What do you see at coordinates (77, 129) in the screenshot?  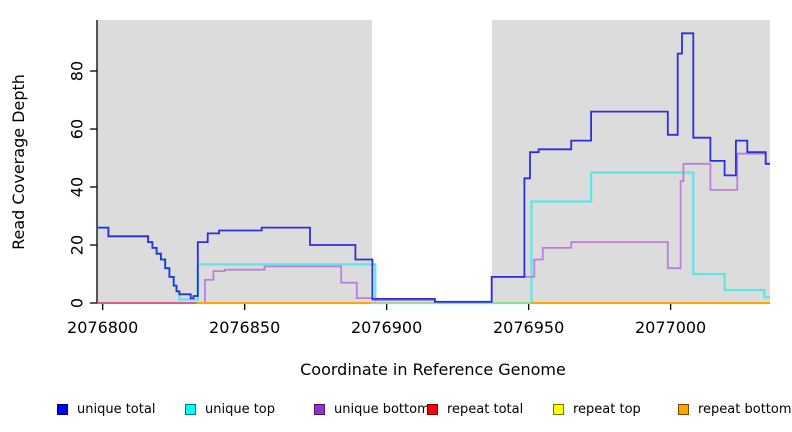 I see `y-tick-label: 60` at bounding box center [77, 129].